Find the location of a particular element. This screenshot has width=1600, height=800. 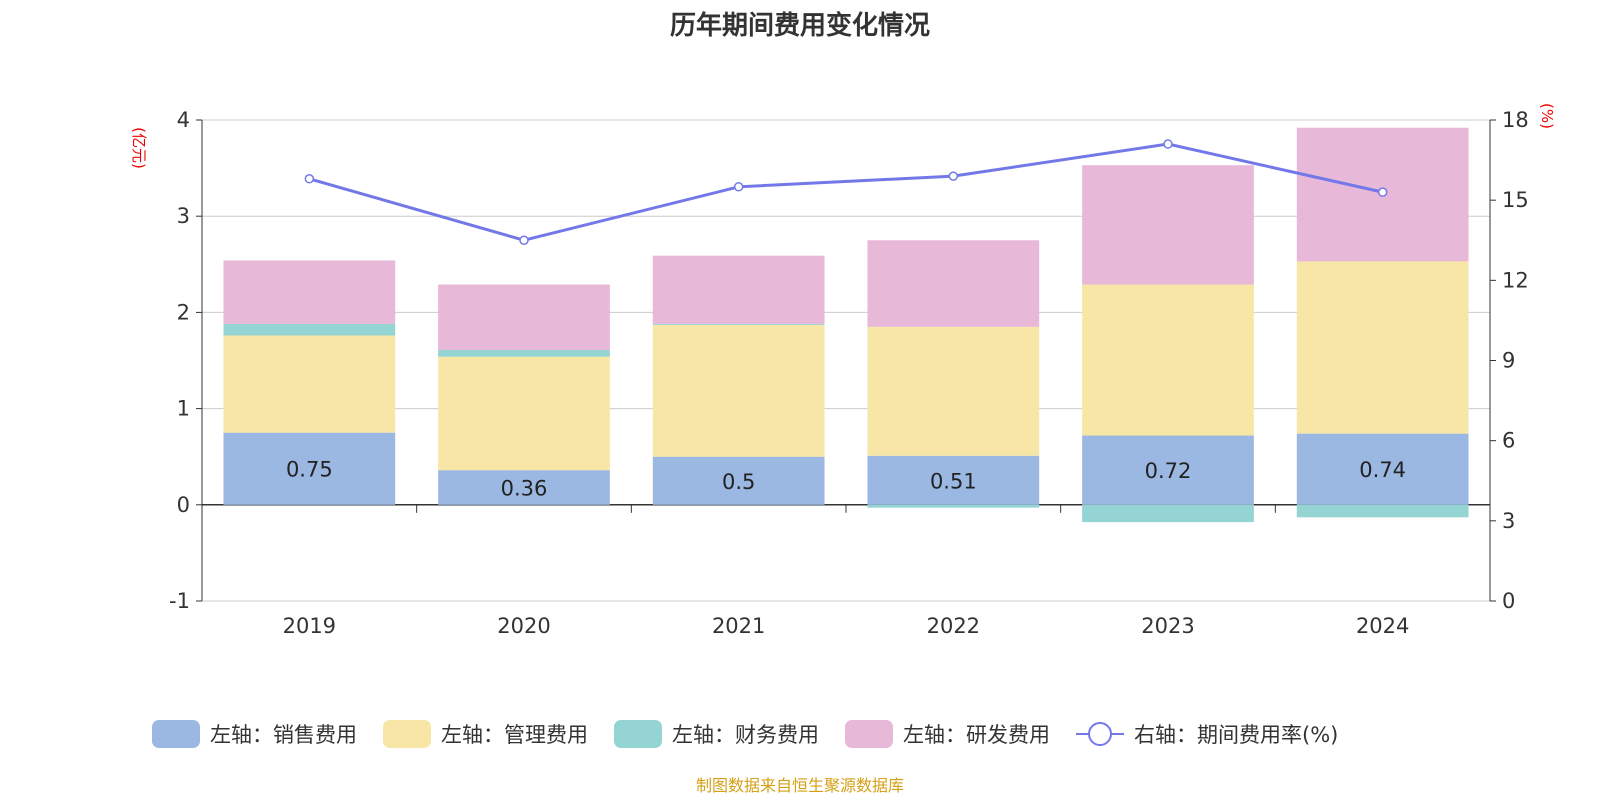

x-tick-label: 2021 is located at coordinates (738, 626).